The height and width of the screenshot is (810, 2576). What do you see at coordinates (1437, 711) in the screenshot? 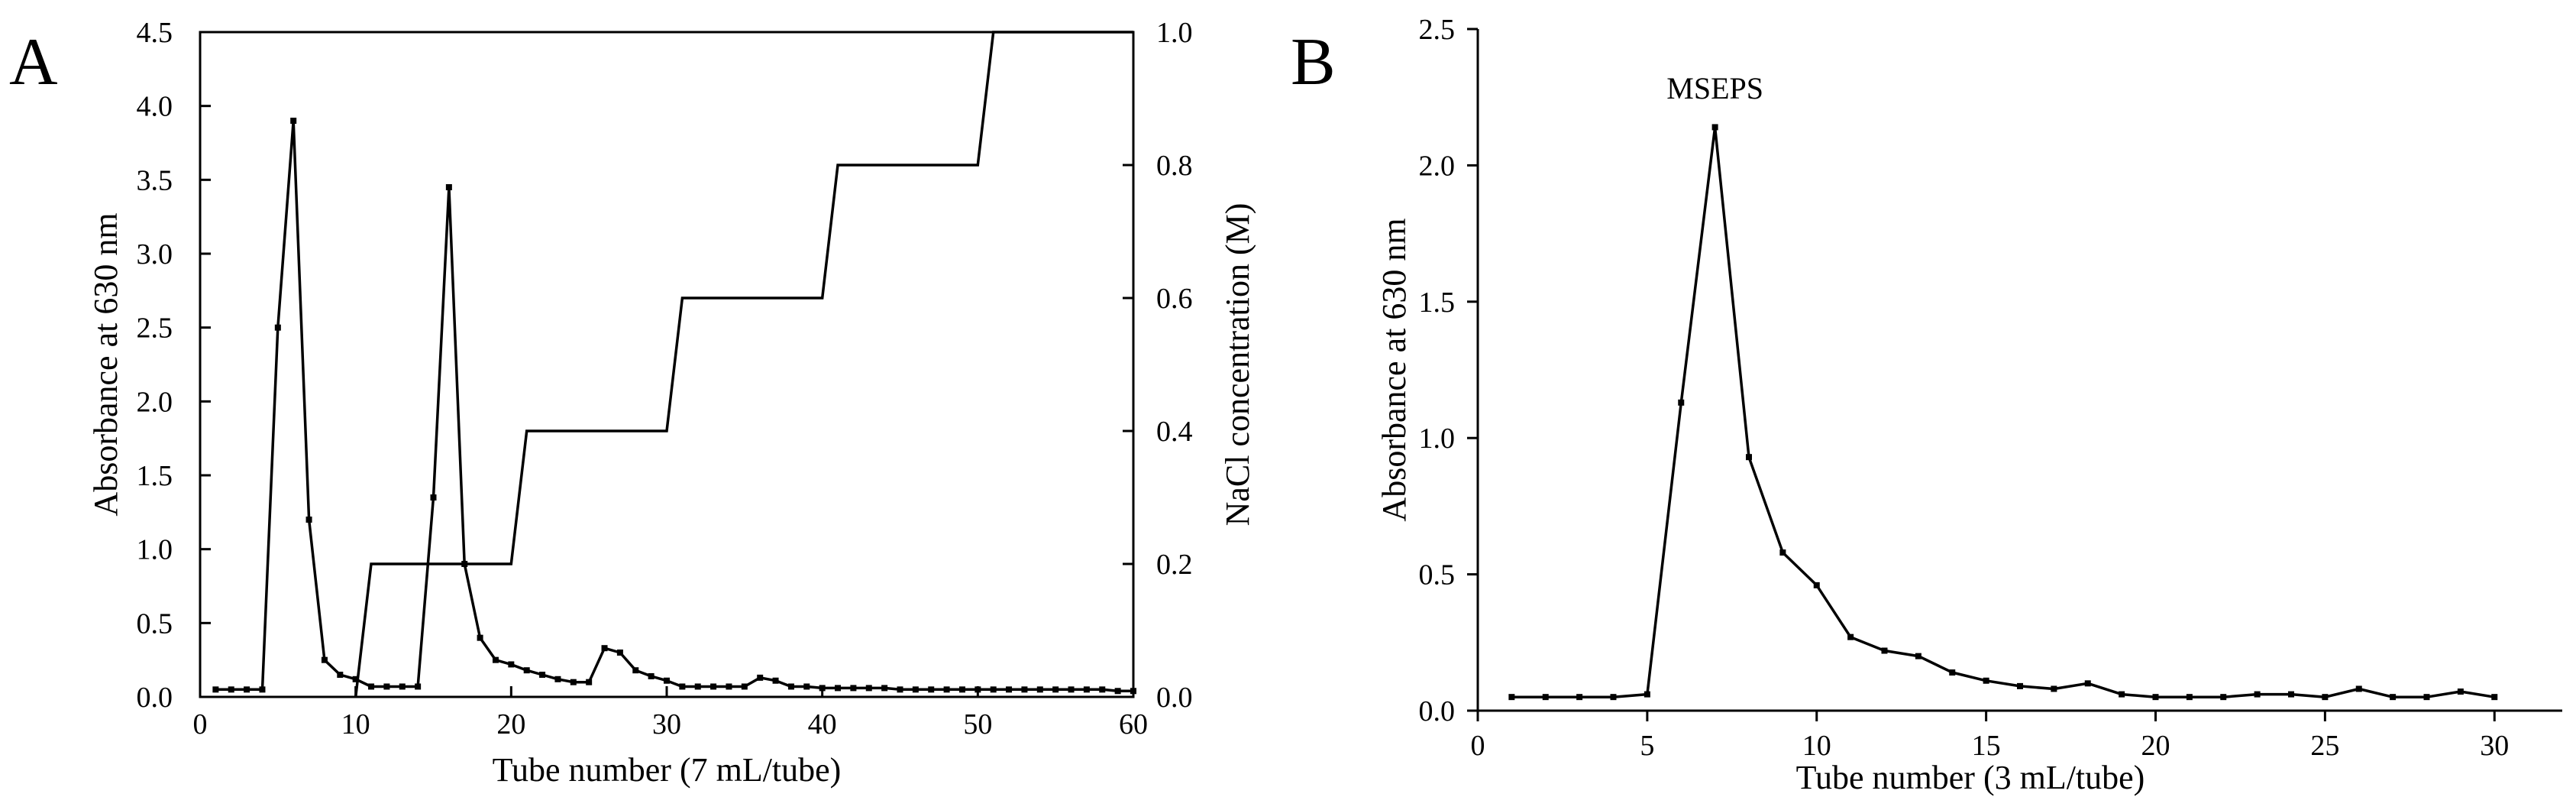
I see `panel-b-y-tick-label: 0.0` at bounding box center [1437, 711].